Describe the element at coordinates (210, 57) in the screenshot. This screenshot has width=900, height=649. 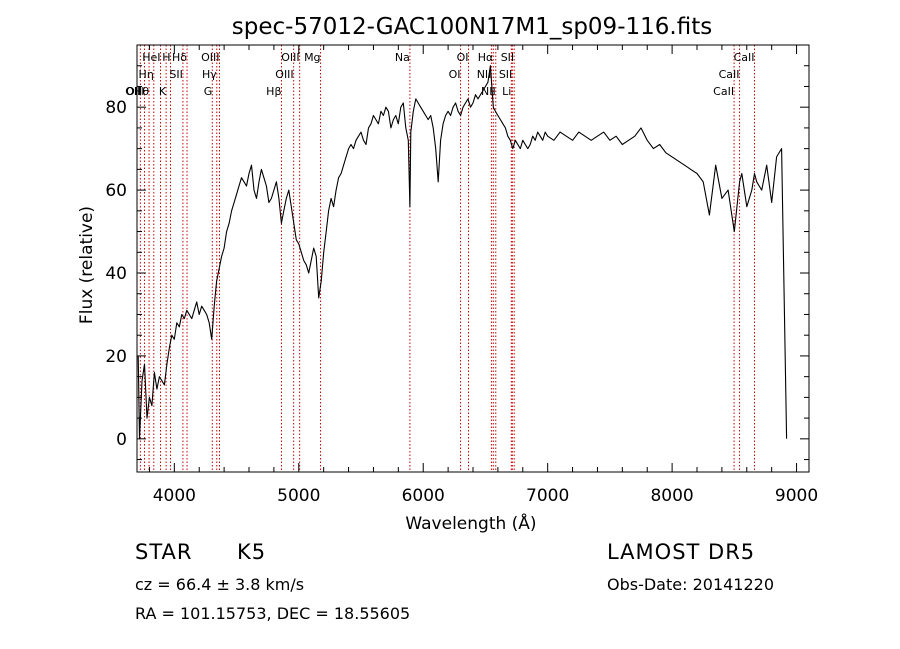
I see `spectral-line-label-9: OIII` at that location.